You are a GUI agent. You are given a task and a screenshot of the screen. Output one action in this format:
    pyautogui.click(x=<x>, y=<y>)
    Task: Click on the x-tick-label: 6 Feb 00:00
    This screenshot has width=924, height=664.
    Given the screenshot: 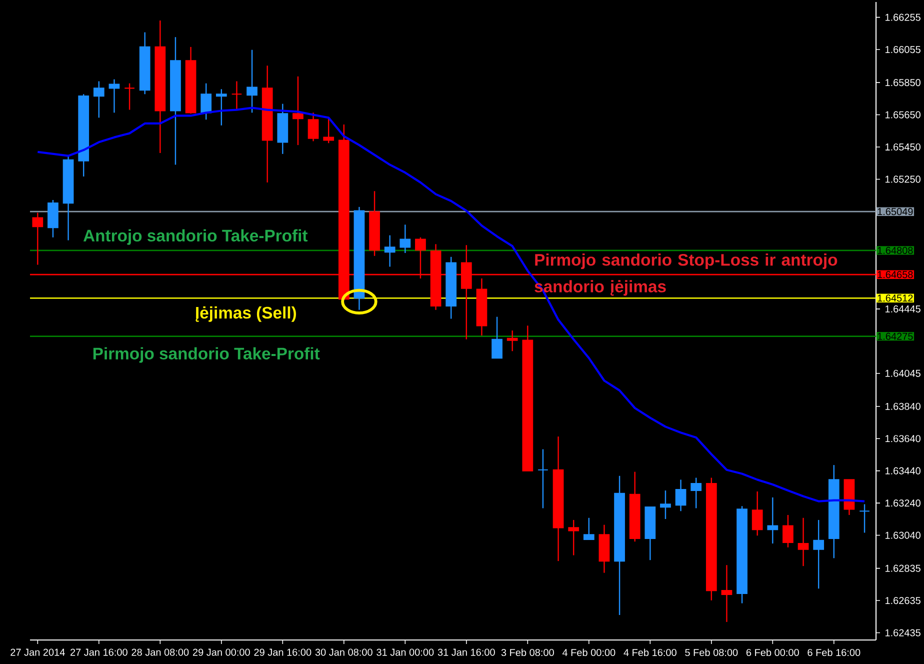 What is the action you would take?
    pyautogui.click(x=772, y=652)
    